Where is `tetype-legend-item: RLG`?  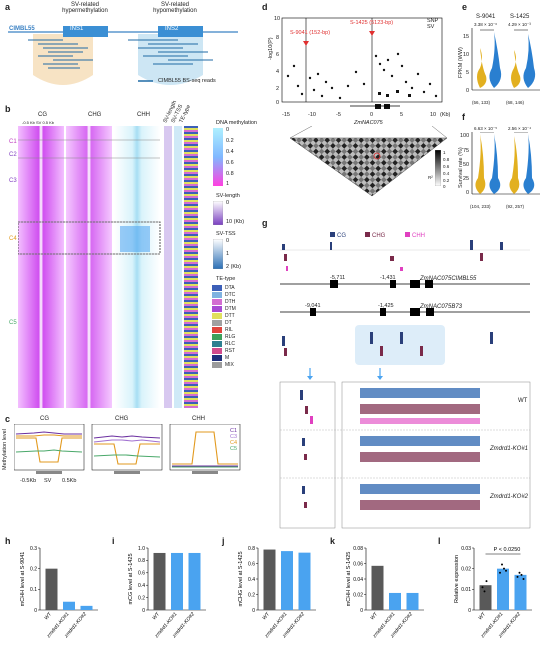 tetype-legend-item: RLG is located at coordinates (232, 336).